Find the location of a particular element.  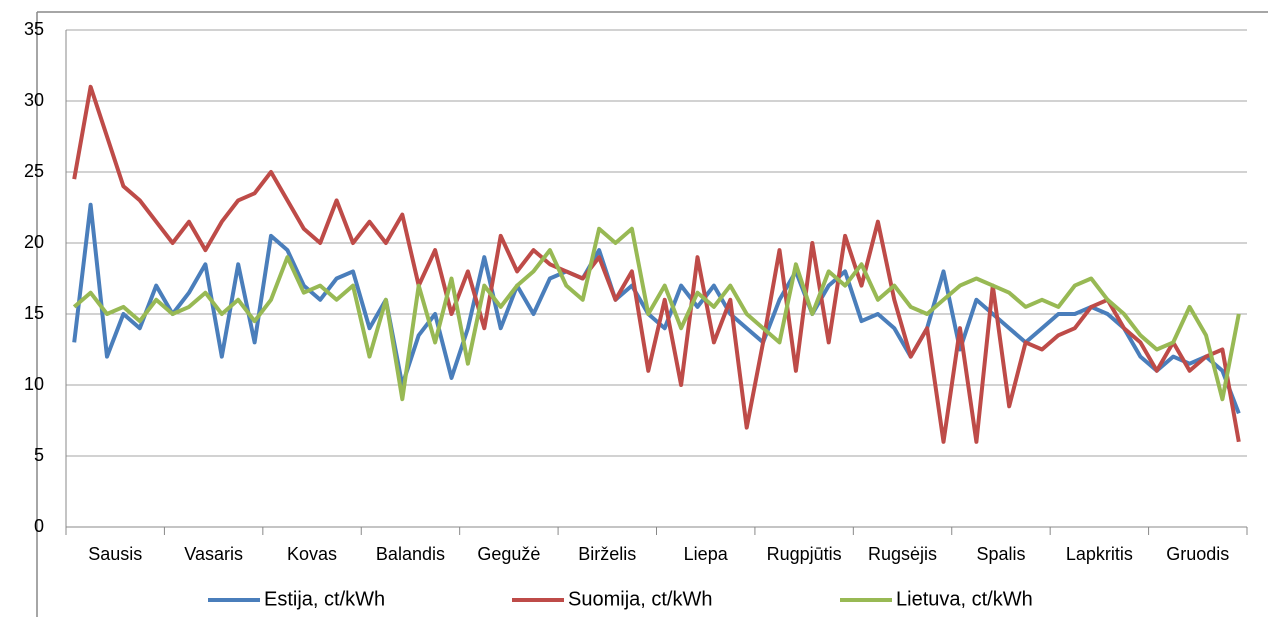

x-tick-label: Balandis is located at coordinates (410, 554).